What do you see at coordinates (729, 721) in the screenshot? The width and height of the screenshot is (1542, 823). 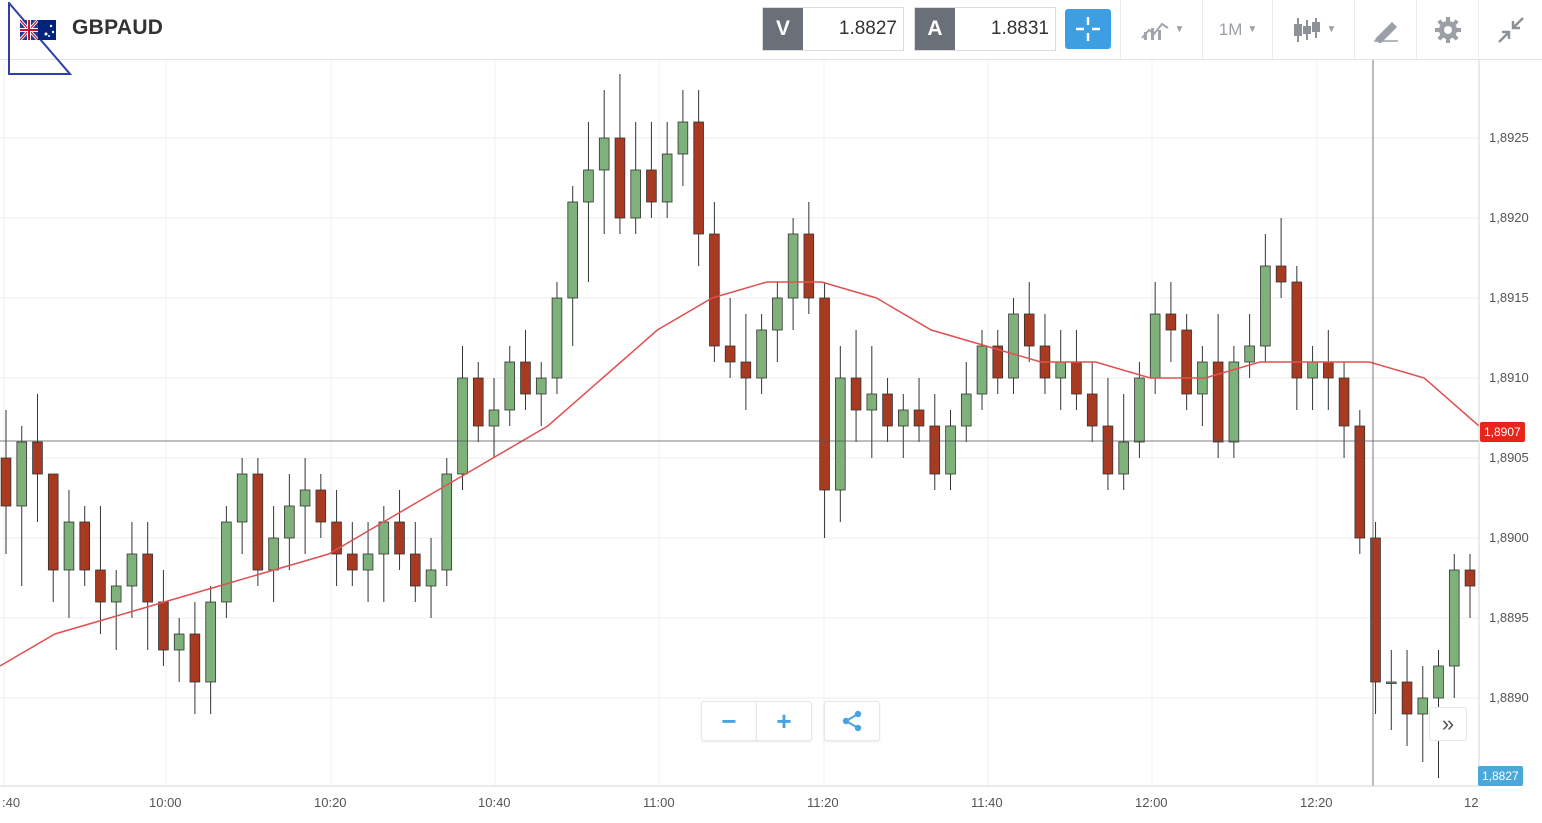 I see `zoom-out-button: −` at bounding box center [729, 721].